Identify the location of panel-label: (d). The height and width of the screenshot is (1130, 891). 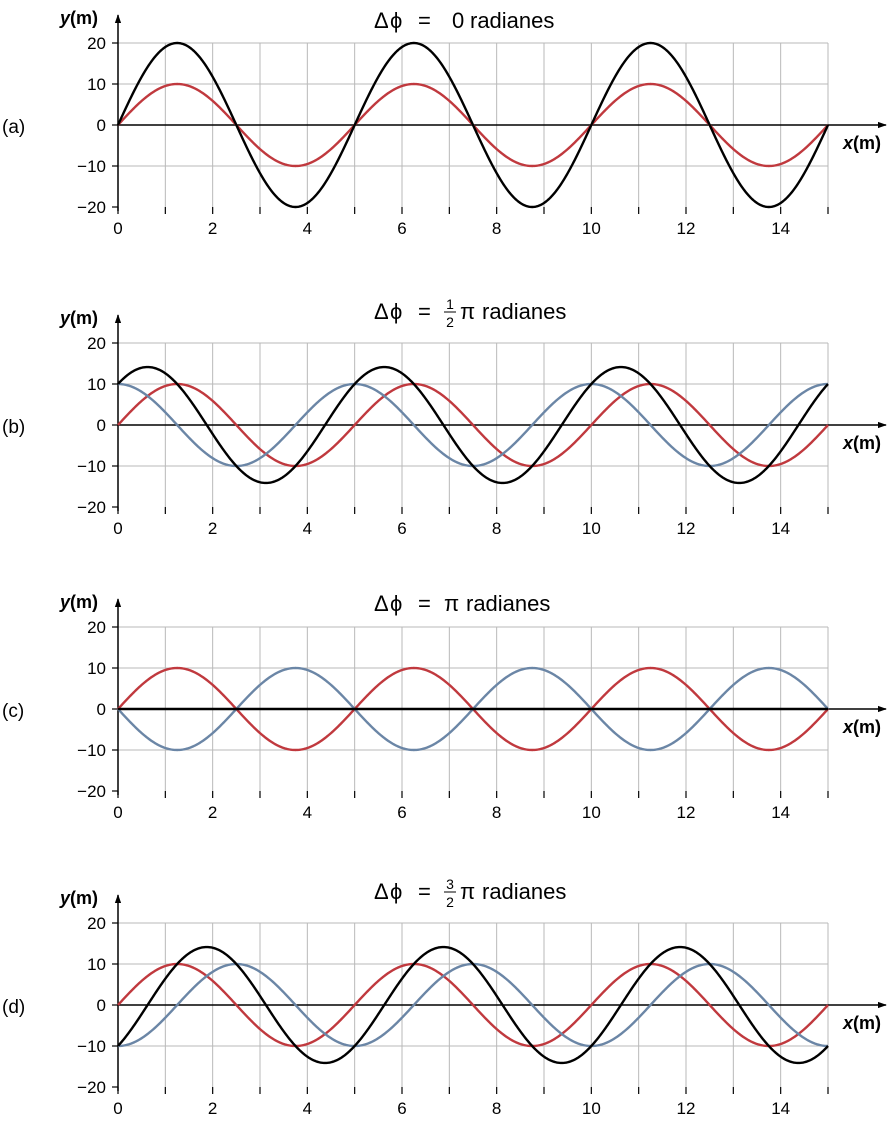
(13, 1007).